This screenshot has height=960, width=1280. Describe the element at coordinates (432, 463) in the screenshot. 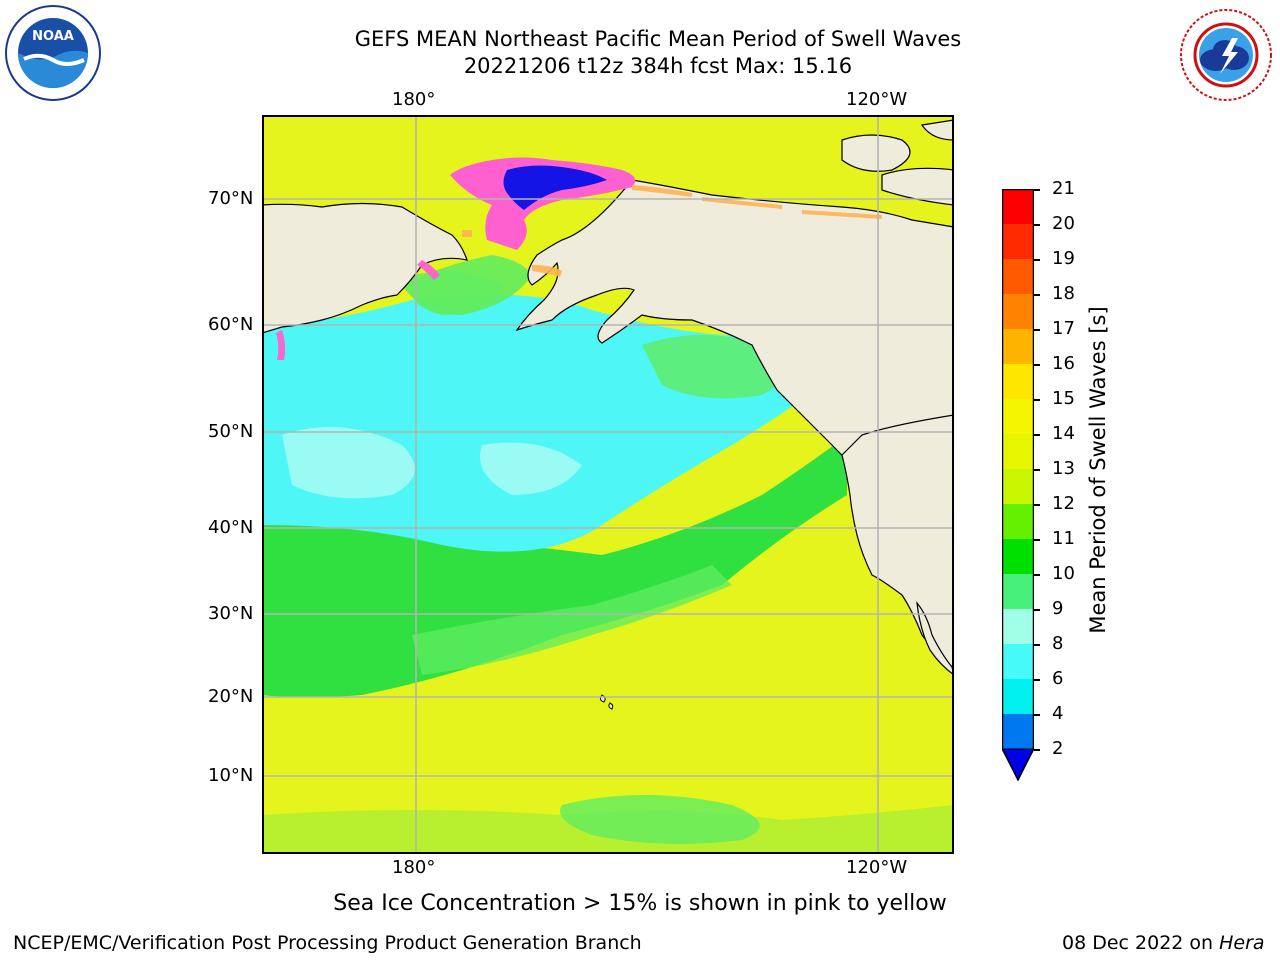

I see `ocean-pale-cyan-patches` at that location.